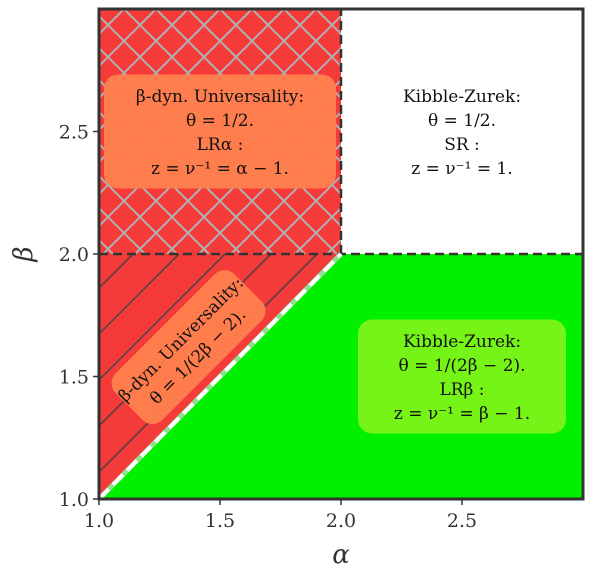 This screenshot has width=593, height=576. What do you see at coordinates (220, 169) in the screenshot?
I see `annotation-line: z = ν⁻¹ = α − 1.` at bounding box center [220, 169].